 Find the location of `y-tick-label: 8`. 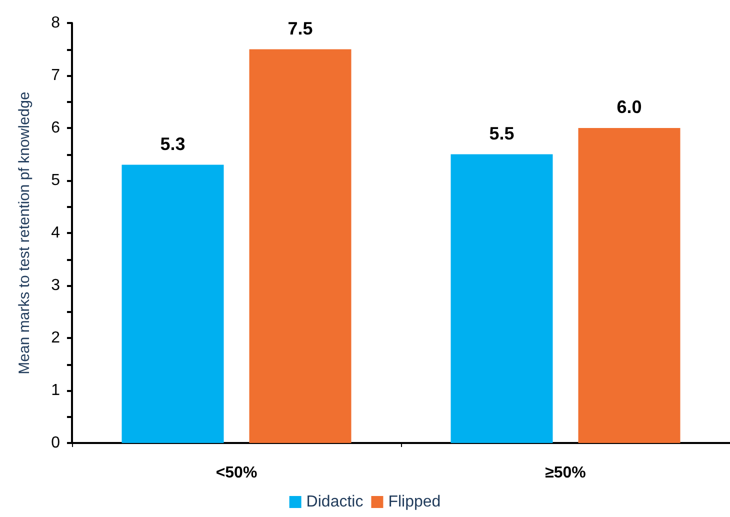

y-tick-label: 8 is located at coordinates (55, 23).